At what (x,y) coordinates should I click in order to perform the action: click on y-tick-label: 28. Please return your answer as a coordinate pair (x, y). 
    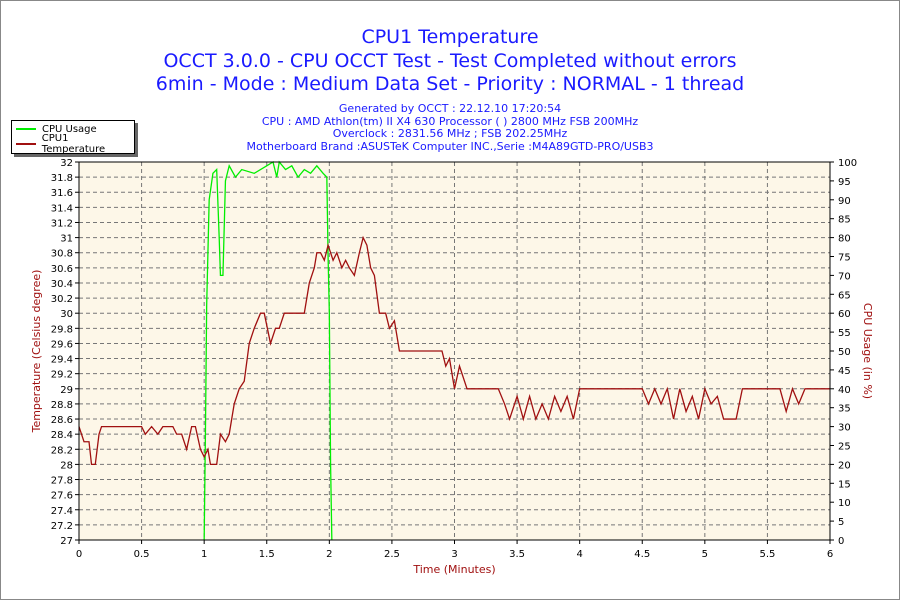
    Looking at the image, I should click on (66, 465).